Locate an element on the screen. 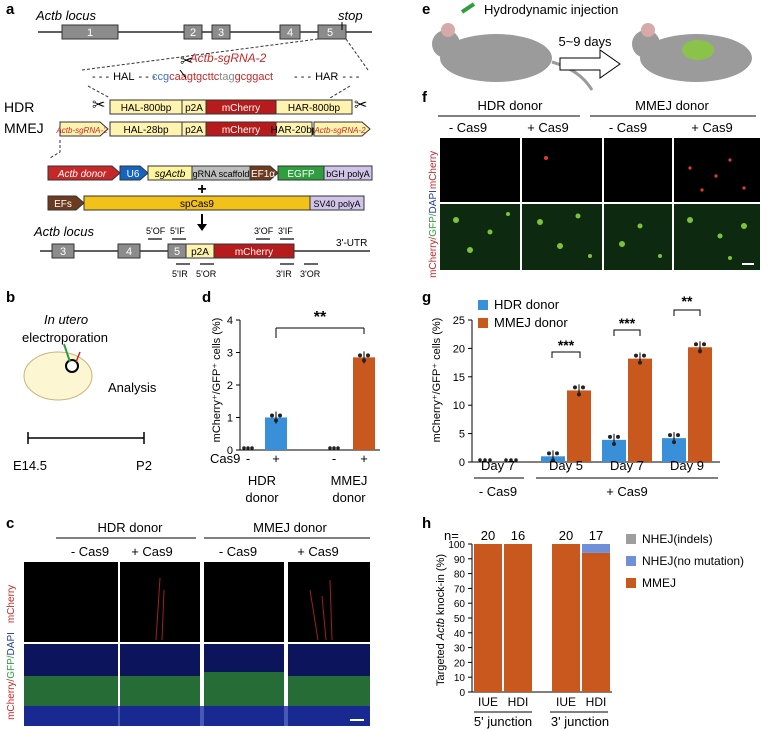 The width and height of the screenshot is (767, 730). c-row2-images is located at coordinates (197, 685).